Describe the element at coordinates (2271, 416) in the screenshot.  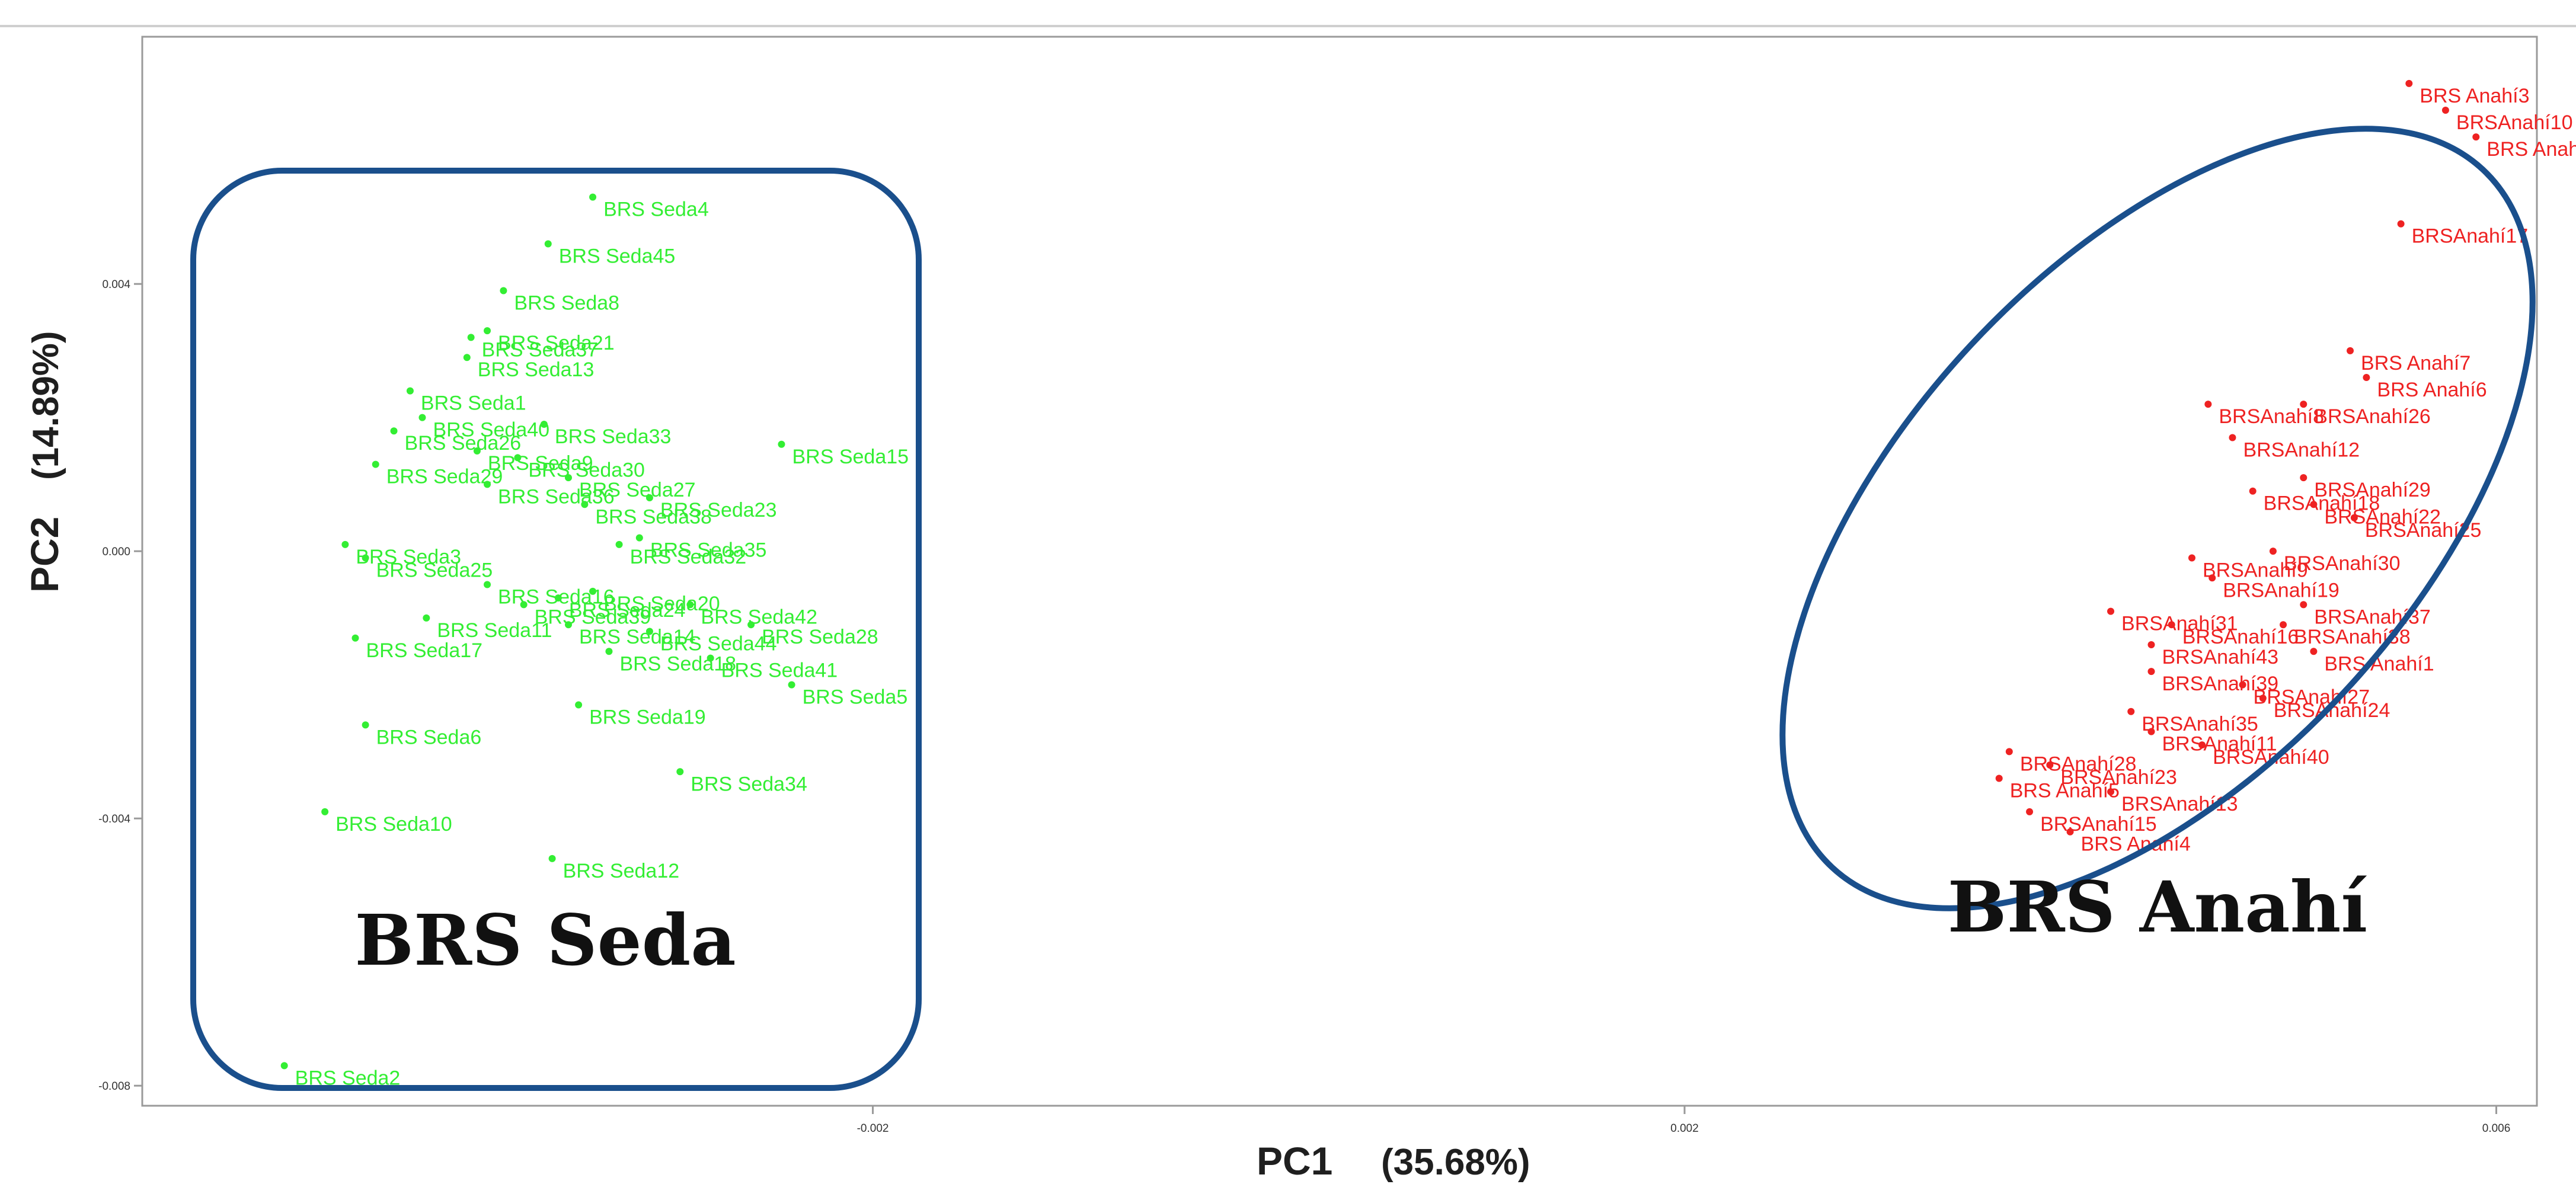
I see `point-label: BRSAnahí8` at that location.